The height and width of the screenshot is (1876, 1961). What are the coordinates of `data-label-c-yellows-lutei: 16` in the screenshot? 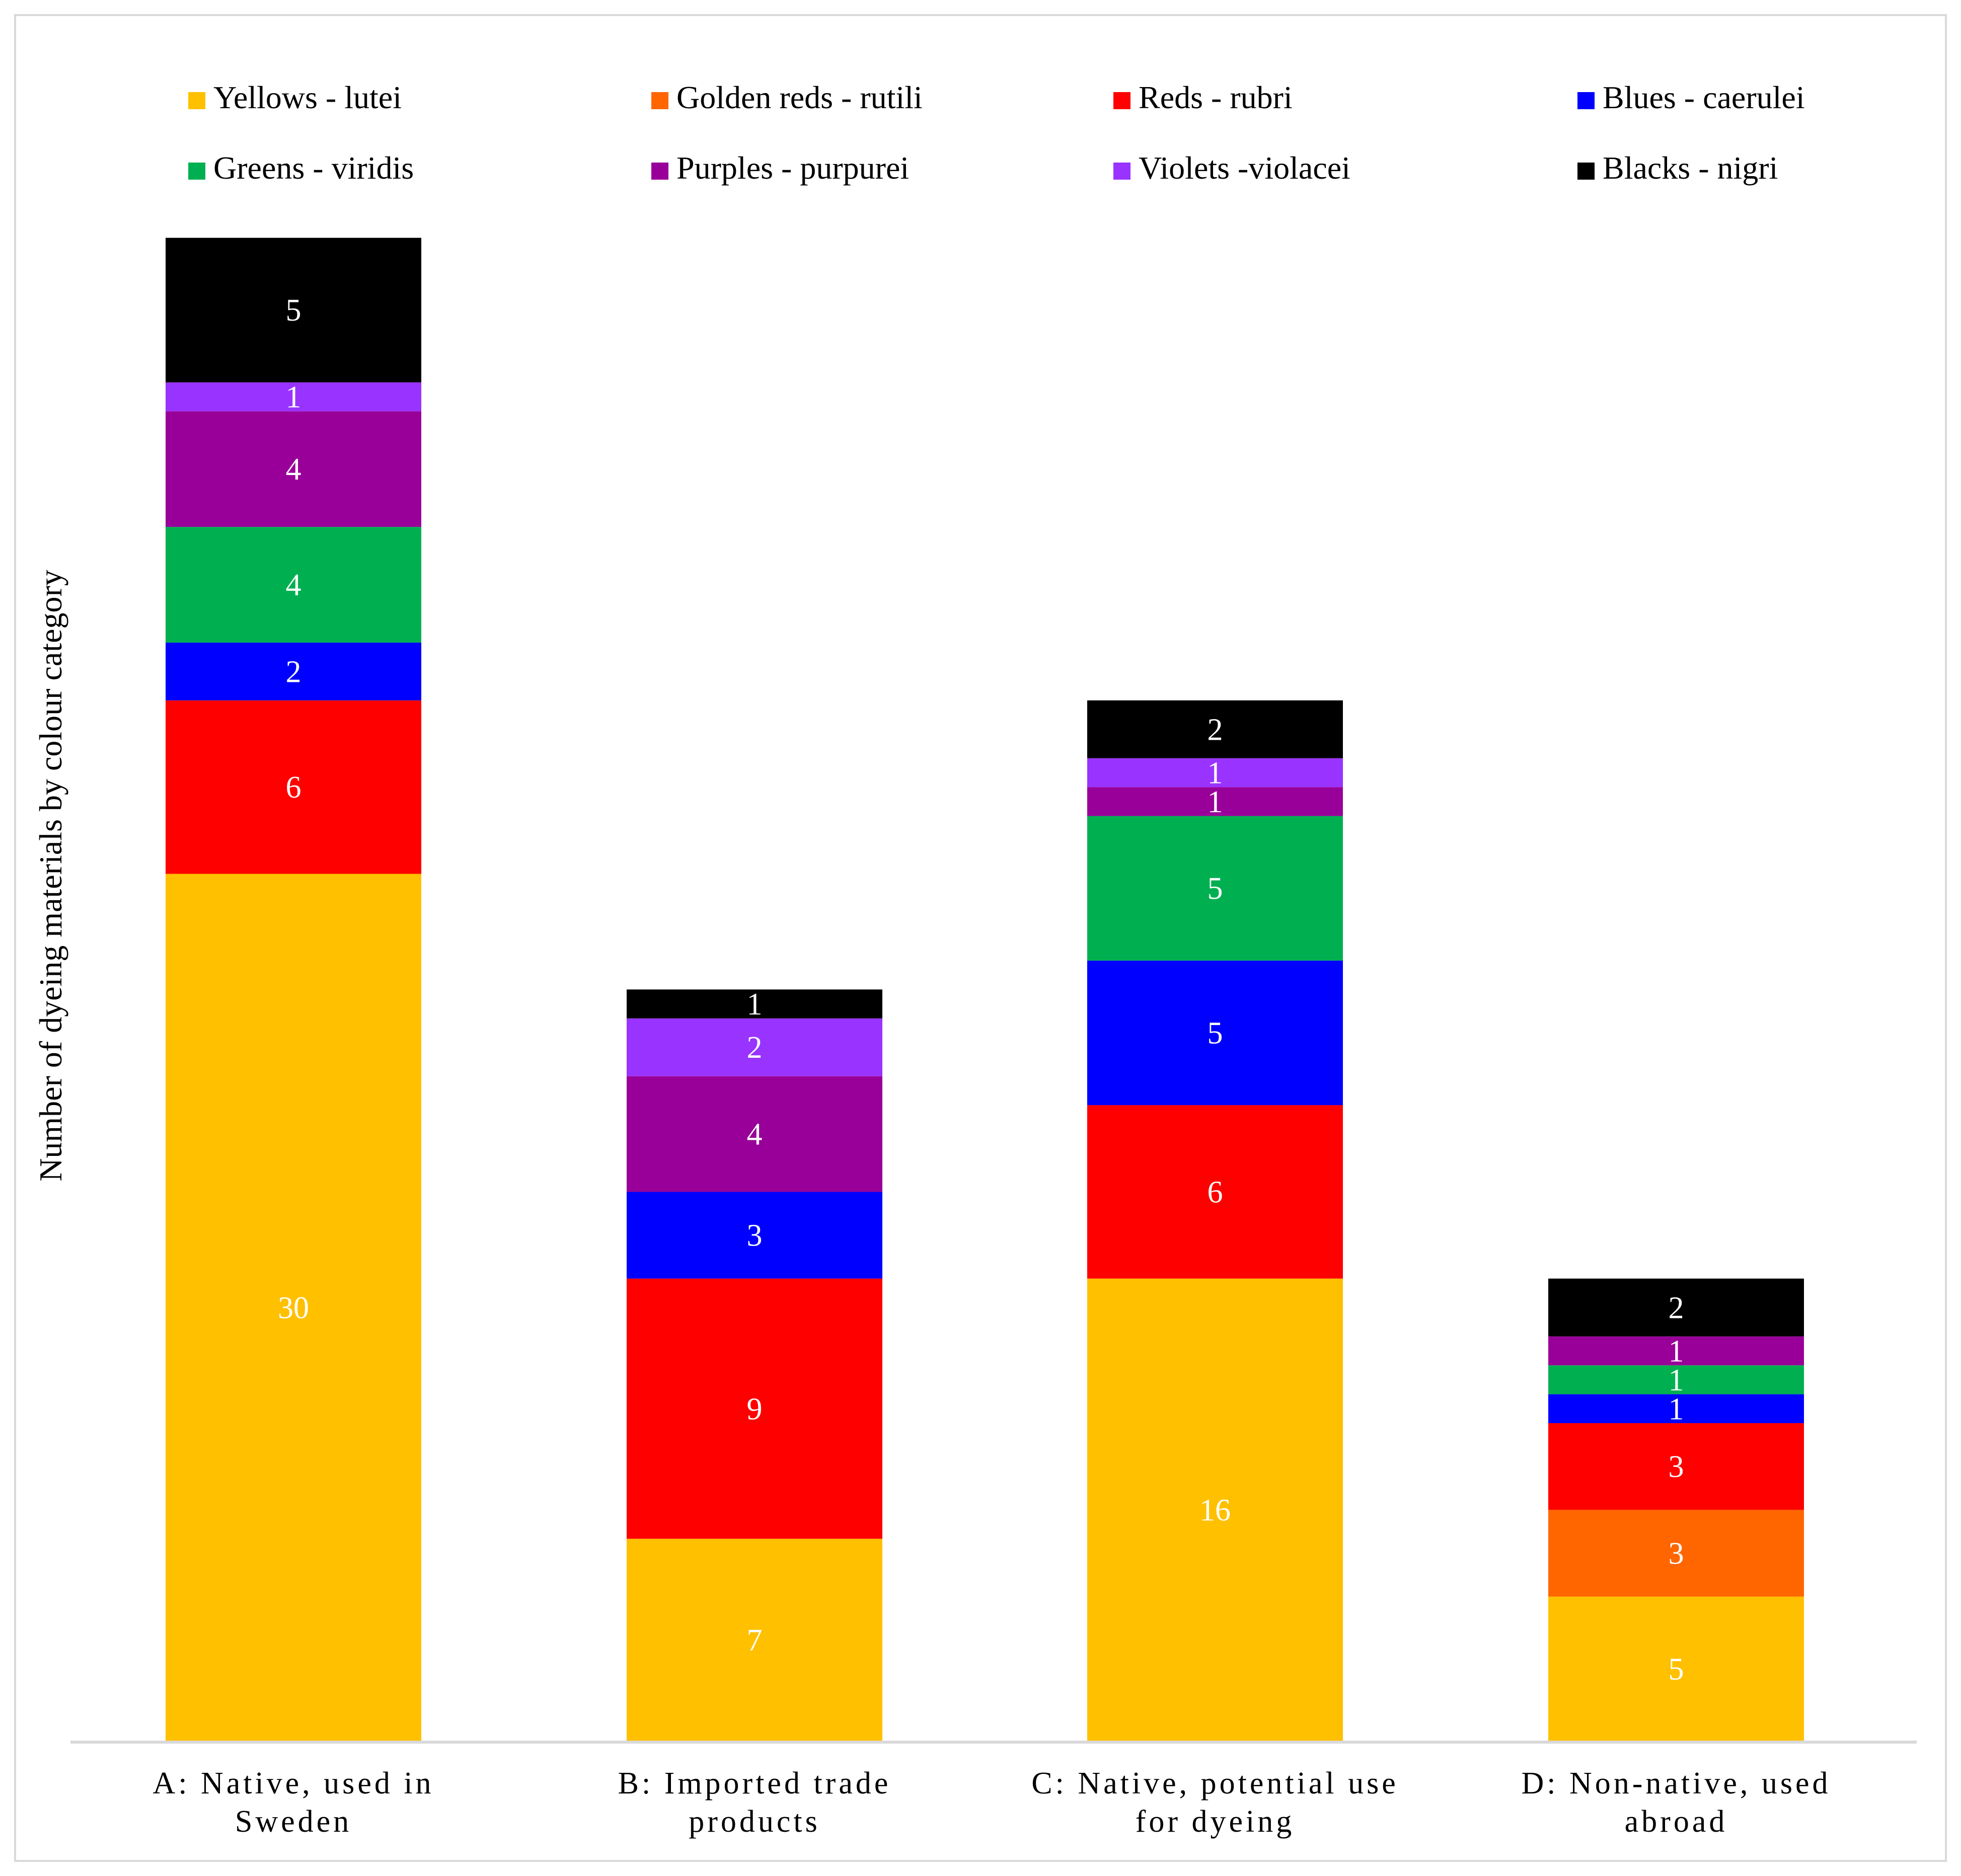 It's located at (1215, 1510).